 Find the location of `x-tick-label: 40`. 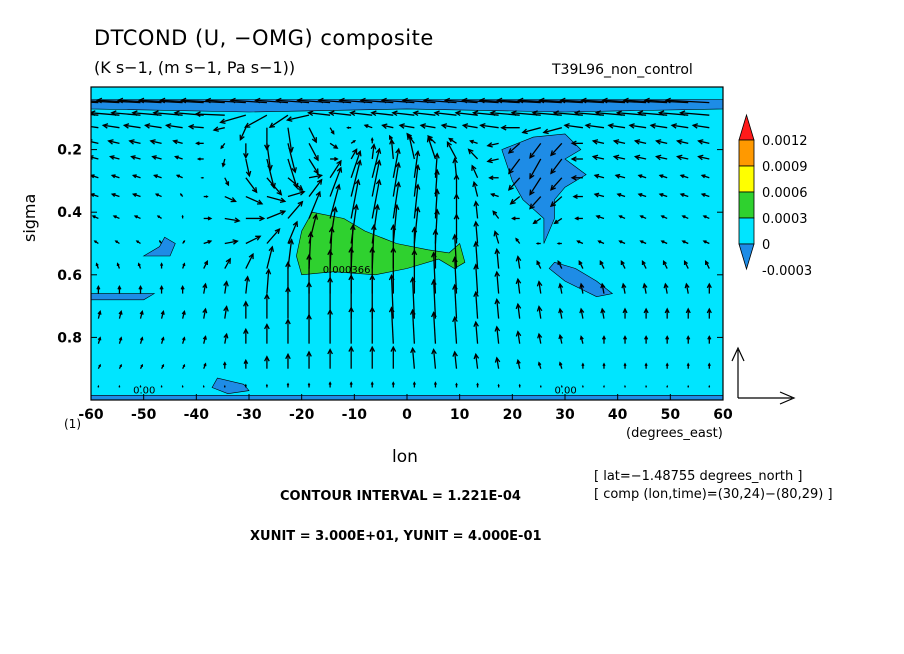

x-tick-label: 40 is located at coordinates (618, 415).